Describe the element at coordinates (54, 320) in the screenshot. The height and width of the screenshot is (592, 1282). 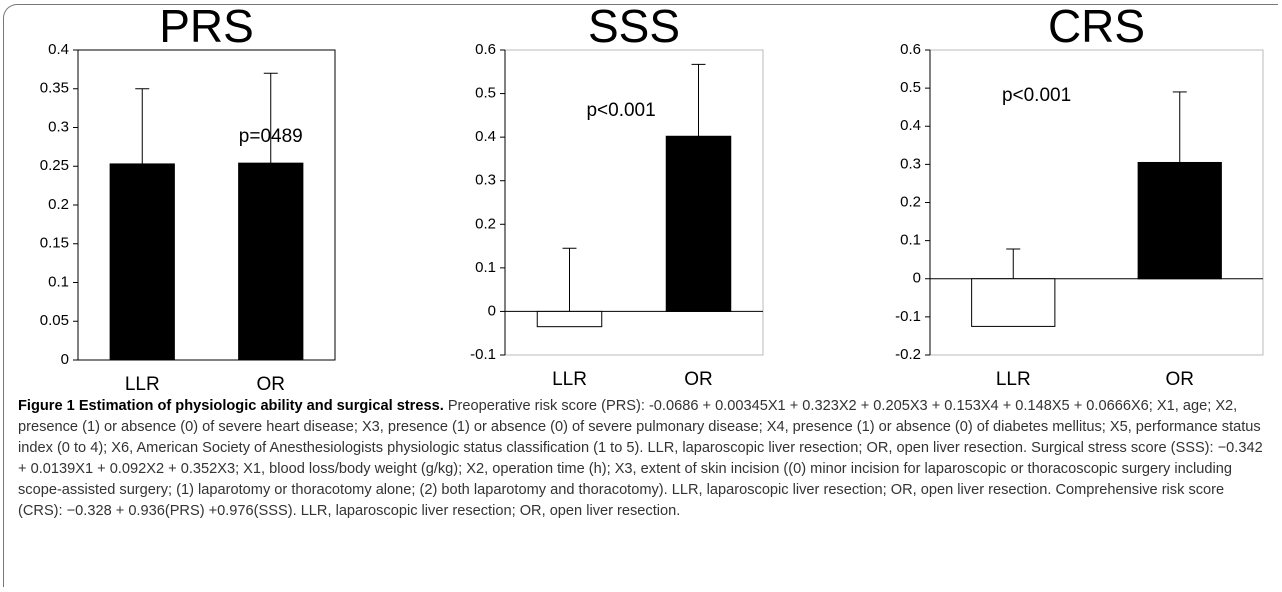
I see `y-tick-label: 0.05` at that location.